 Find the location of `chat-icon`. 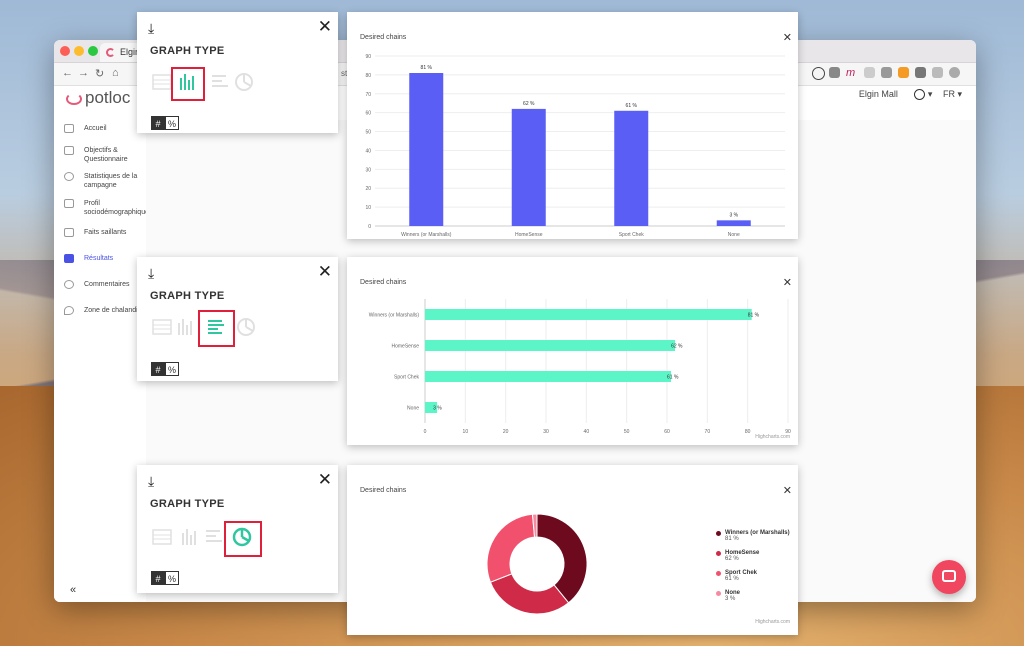

chat-icon is located at coordinates (949, 576).